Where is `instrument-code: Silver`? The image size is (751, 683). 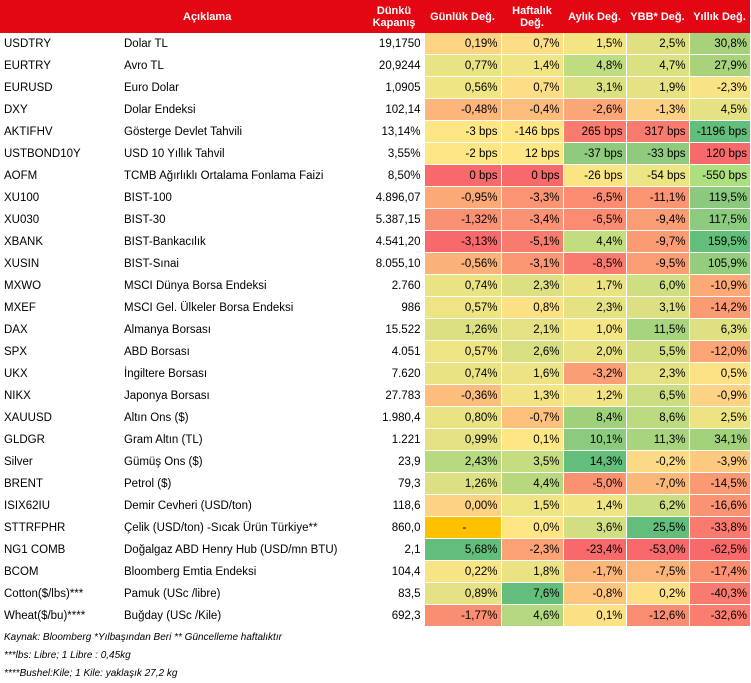
instrument-code: Silver is located at coordinates (60, 461).